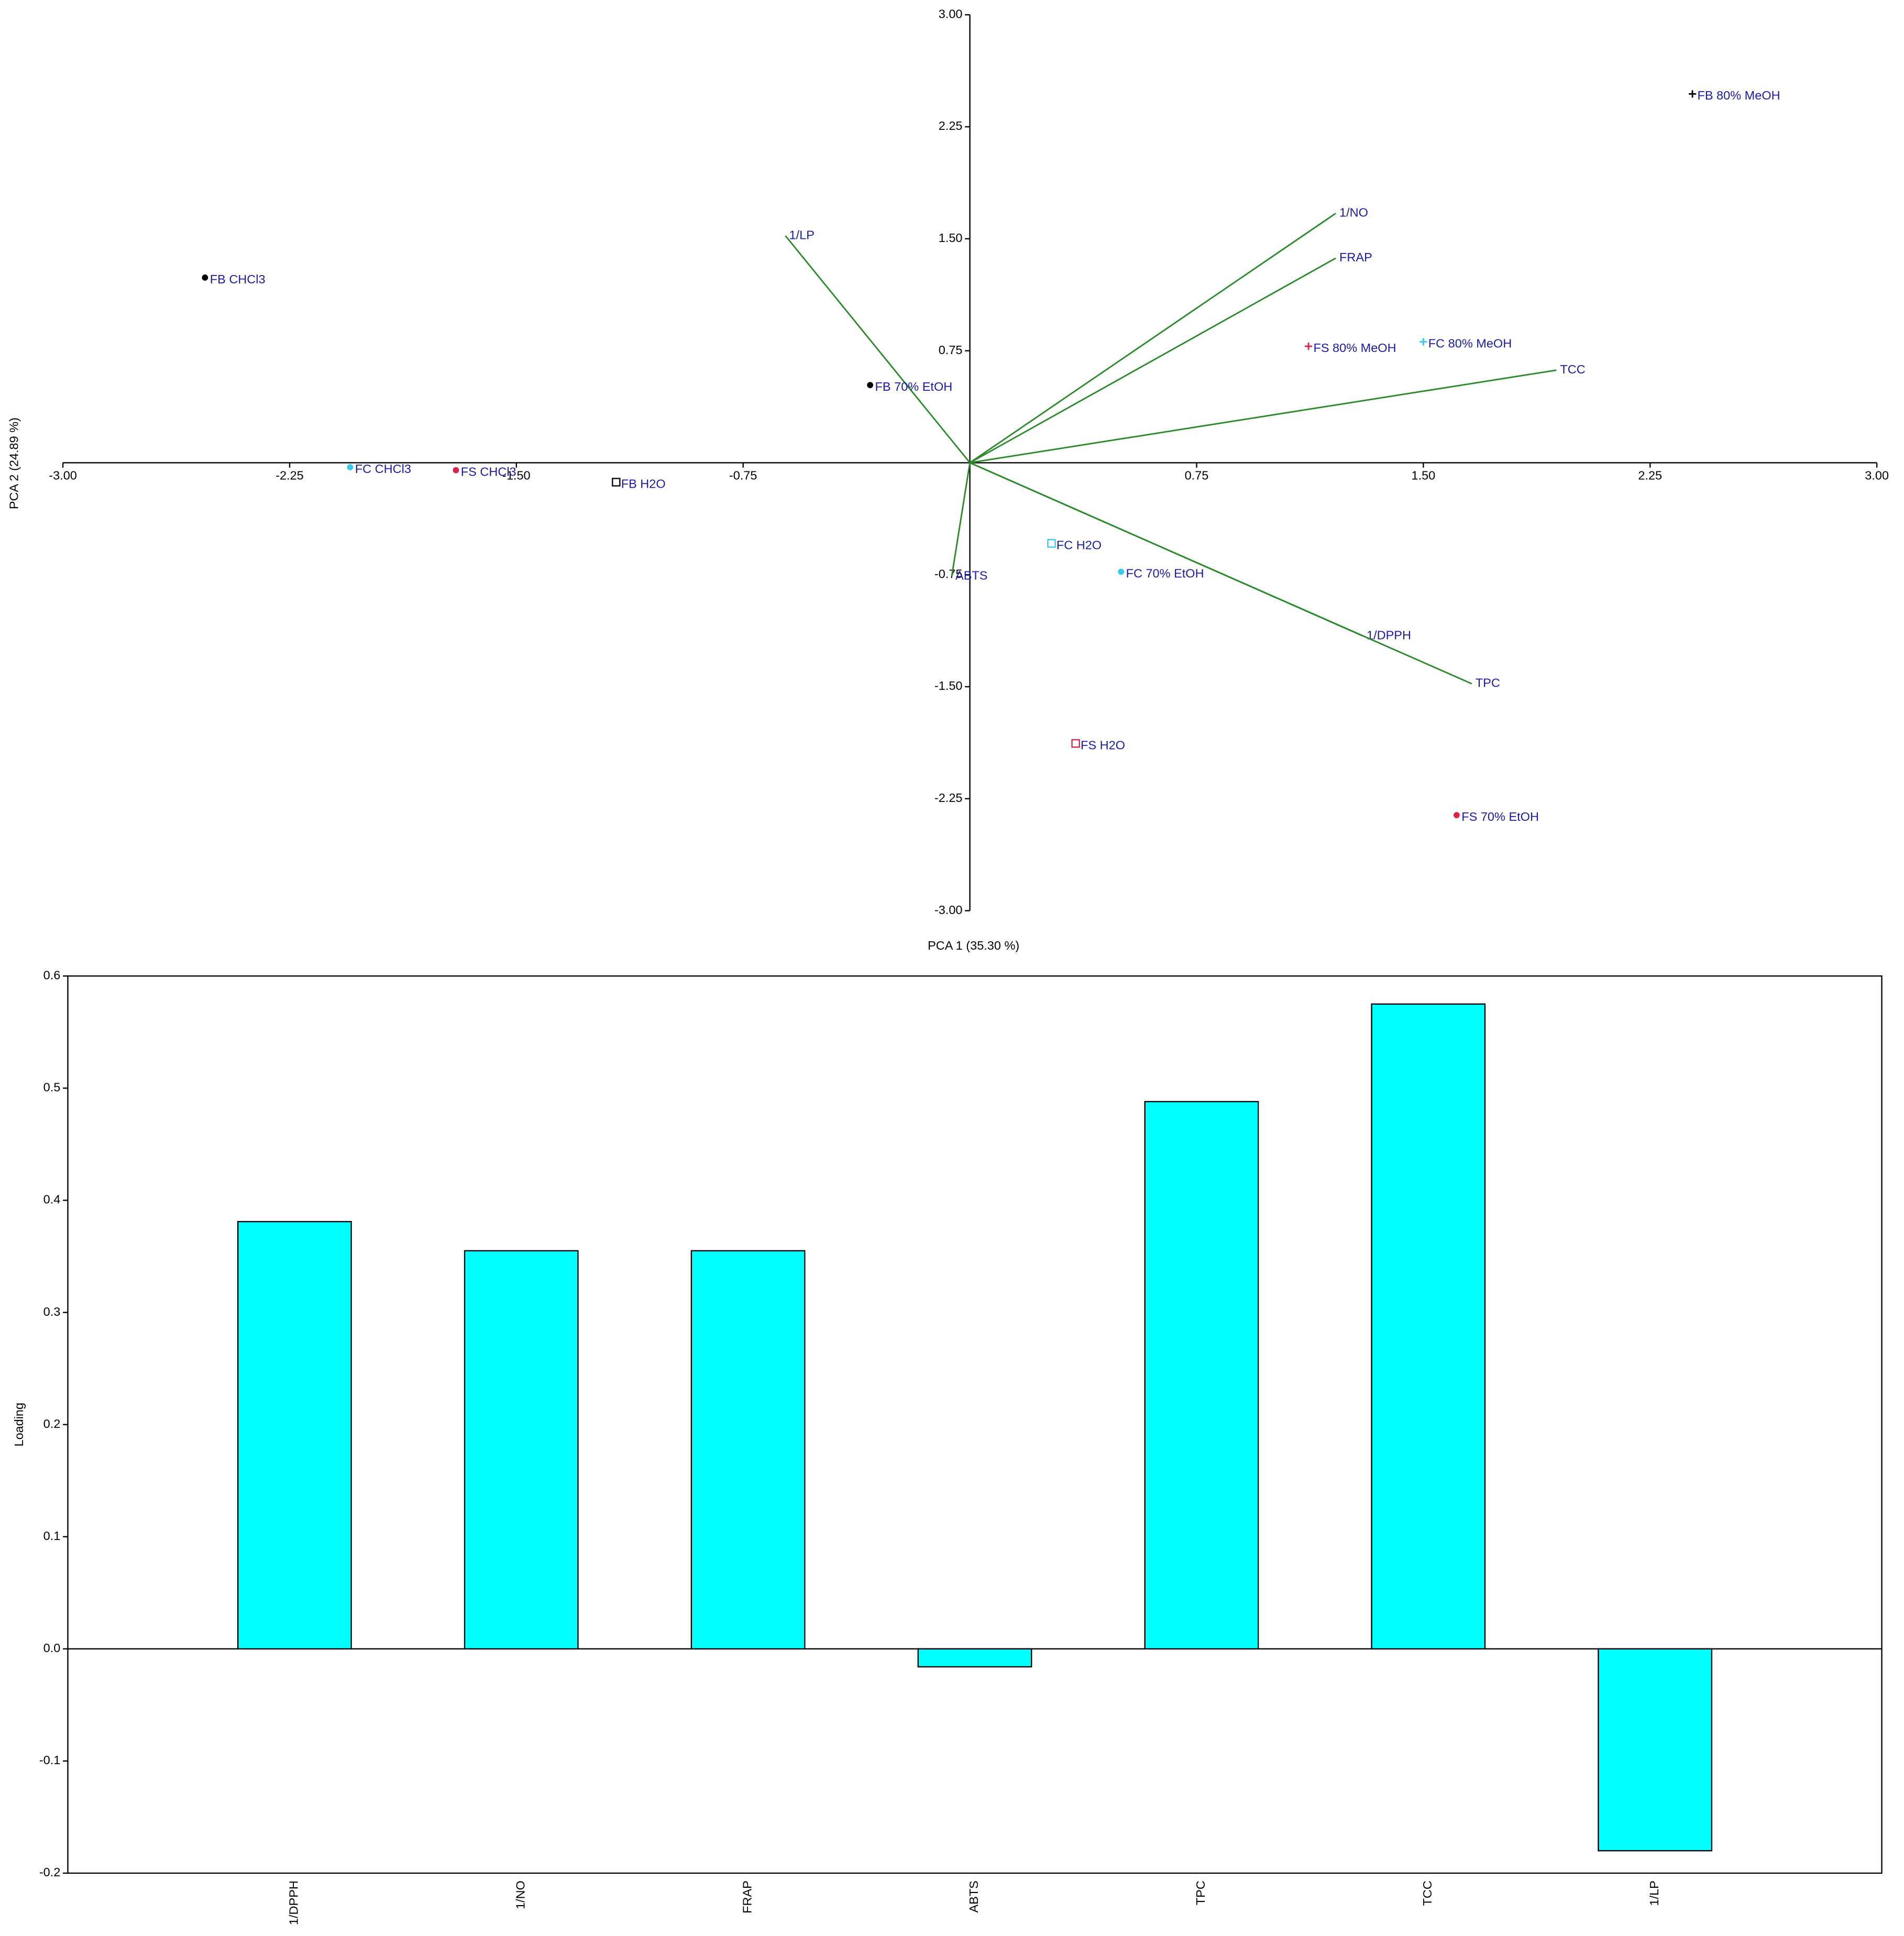  What do you see at coordinates (294, 1902) in the screenshot?
I see `x-tick-label: 1/DPPH` at bounding box center [294, 1902].